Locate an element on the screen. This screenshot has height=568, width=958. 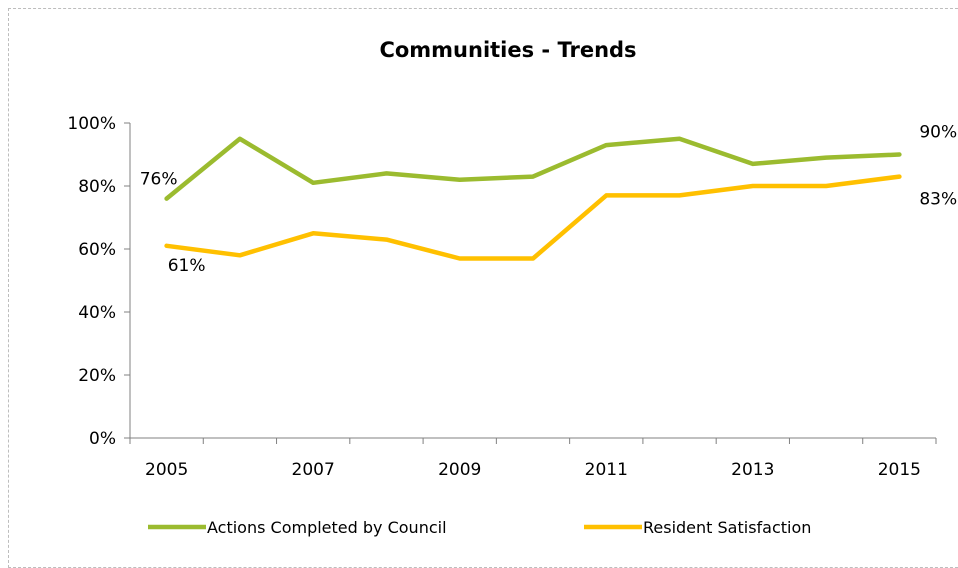
data-label: 61% is located at coordinates (187, 266).